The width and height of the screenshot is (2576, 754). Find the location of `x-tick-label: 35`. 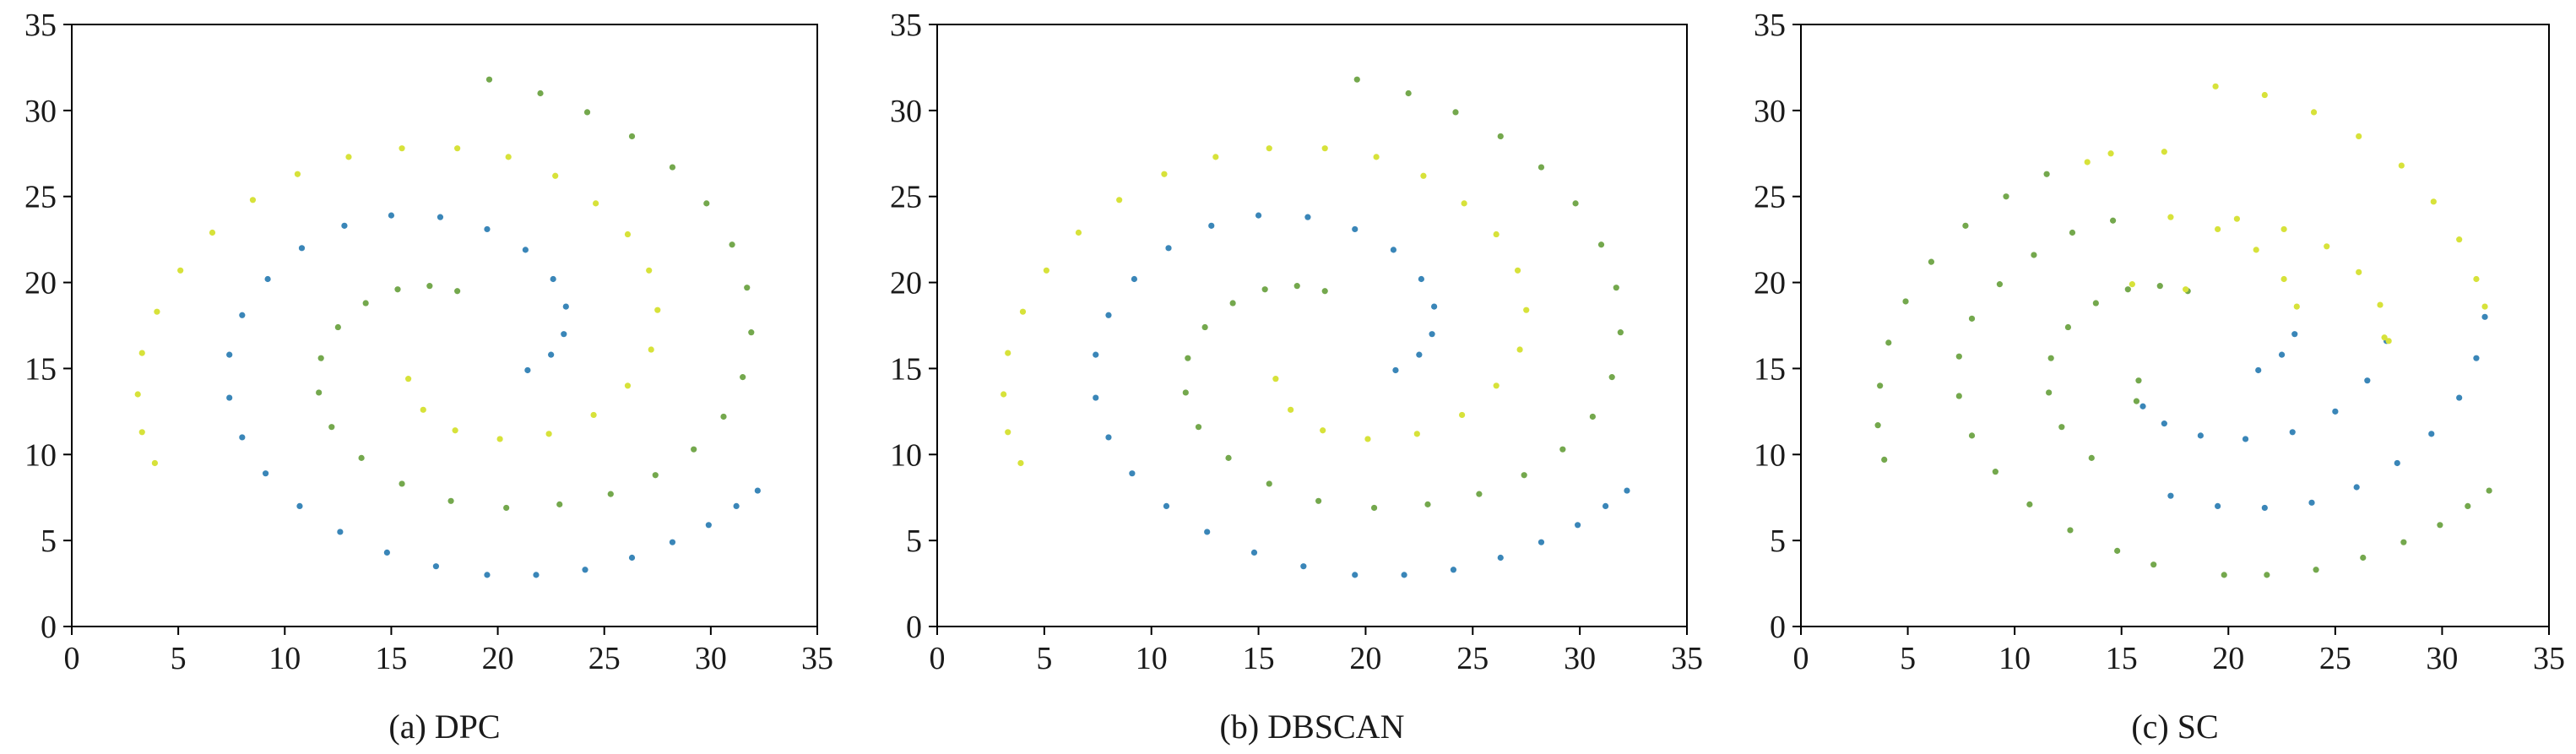

x-tick-label: 35 is located at coordinates (2549, 658).